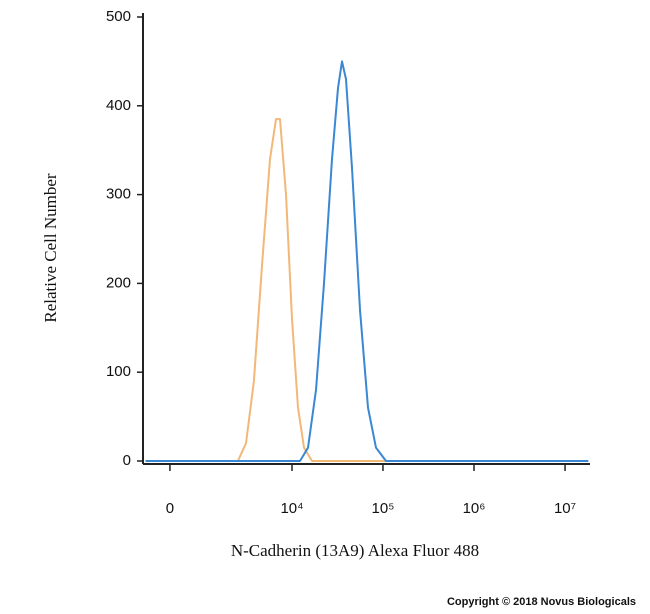  Describe the element at coordinates (118, 194) in the screenshot. I see `y-tick-label: 300` at that location.